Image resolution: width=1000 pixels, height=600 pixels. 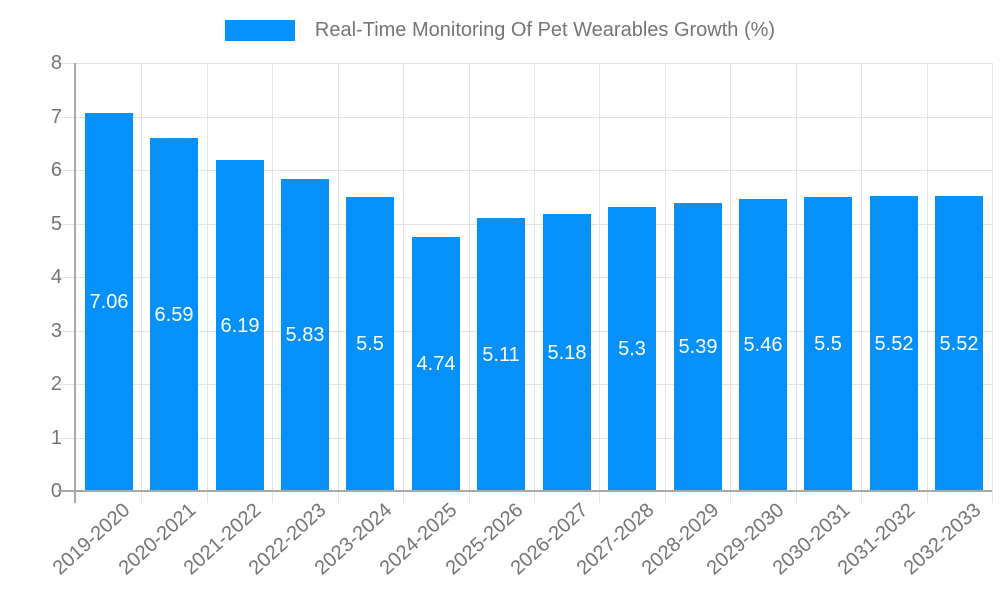 I want to click on bar-value-label: 6.19, so click(x=240, y=326).